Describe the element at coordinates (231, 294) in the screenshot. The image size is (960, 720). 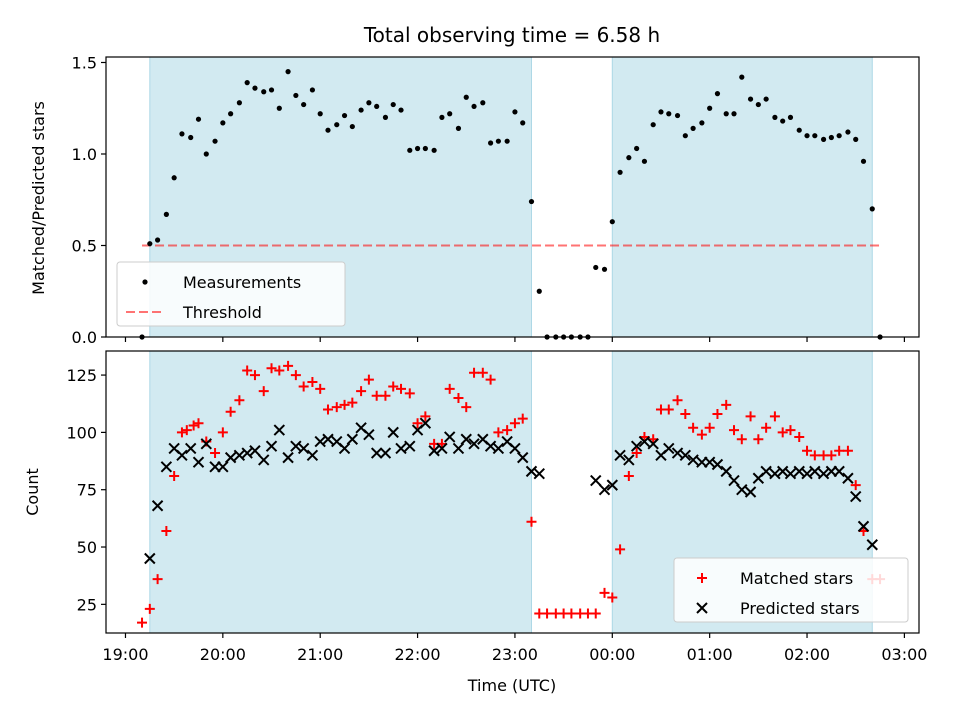
I see `legend: Measurements Threshold` at that location.